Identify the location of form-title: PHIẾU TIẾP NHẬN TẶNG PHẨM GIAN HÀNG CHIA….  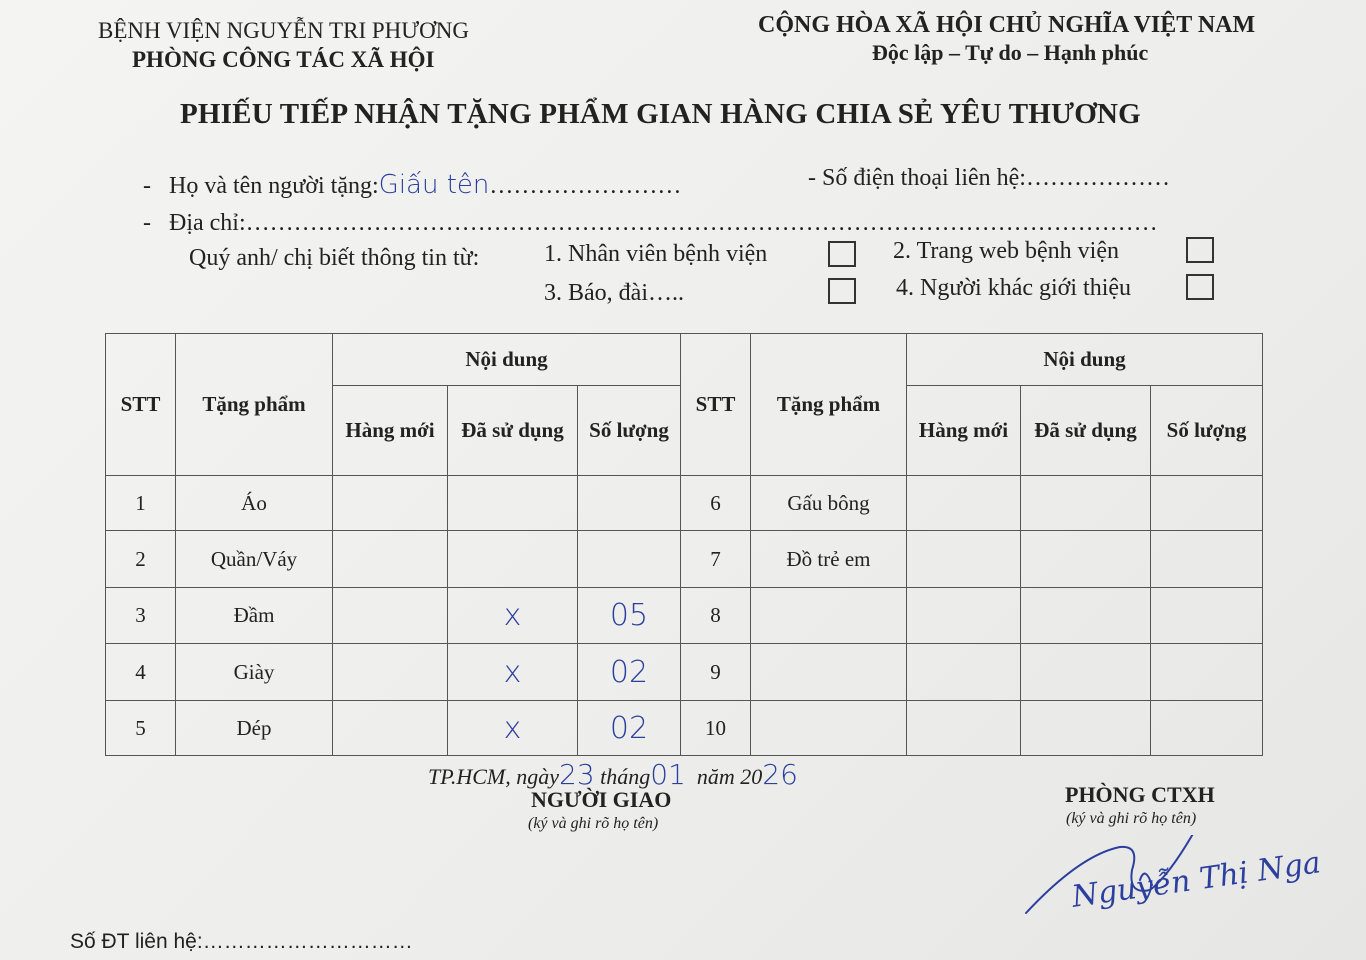
(660, 114).